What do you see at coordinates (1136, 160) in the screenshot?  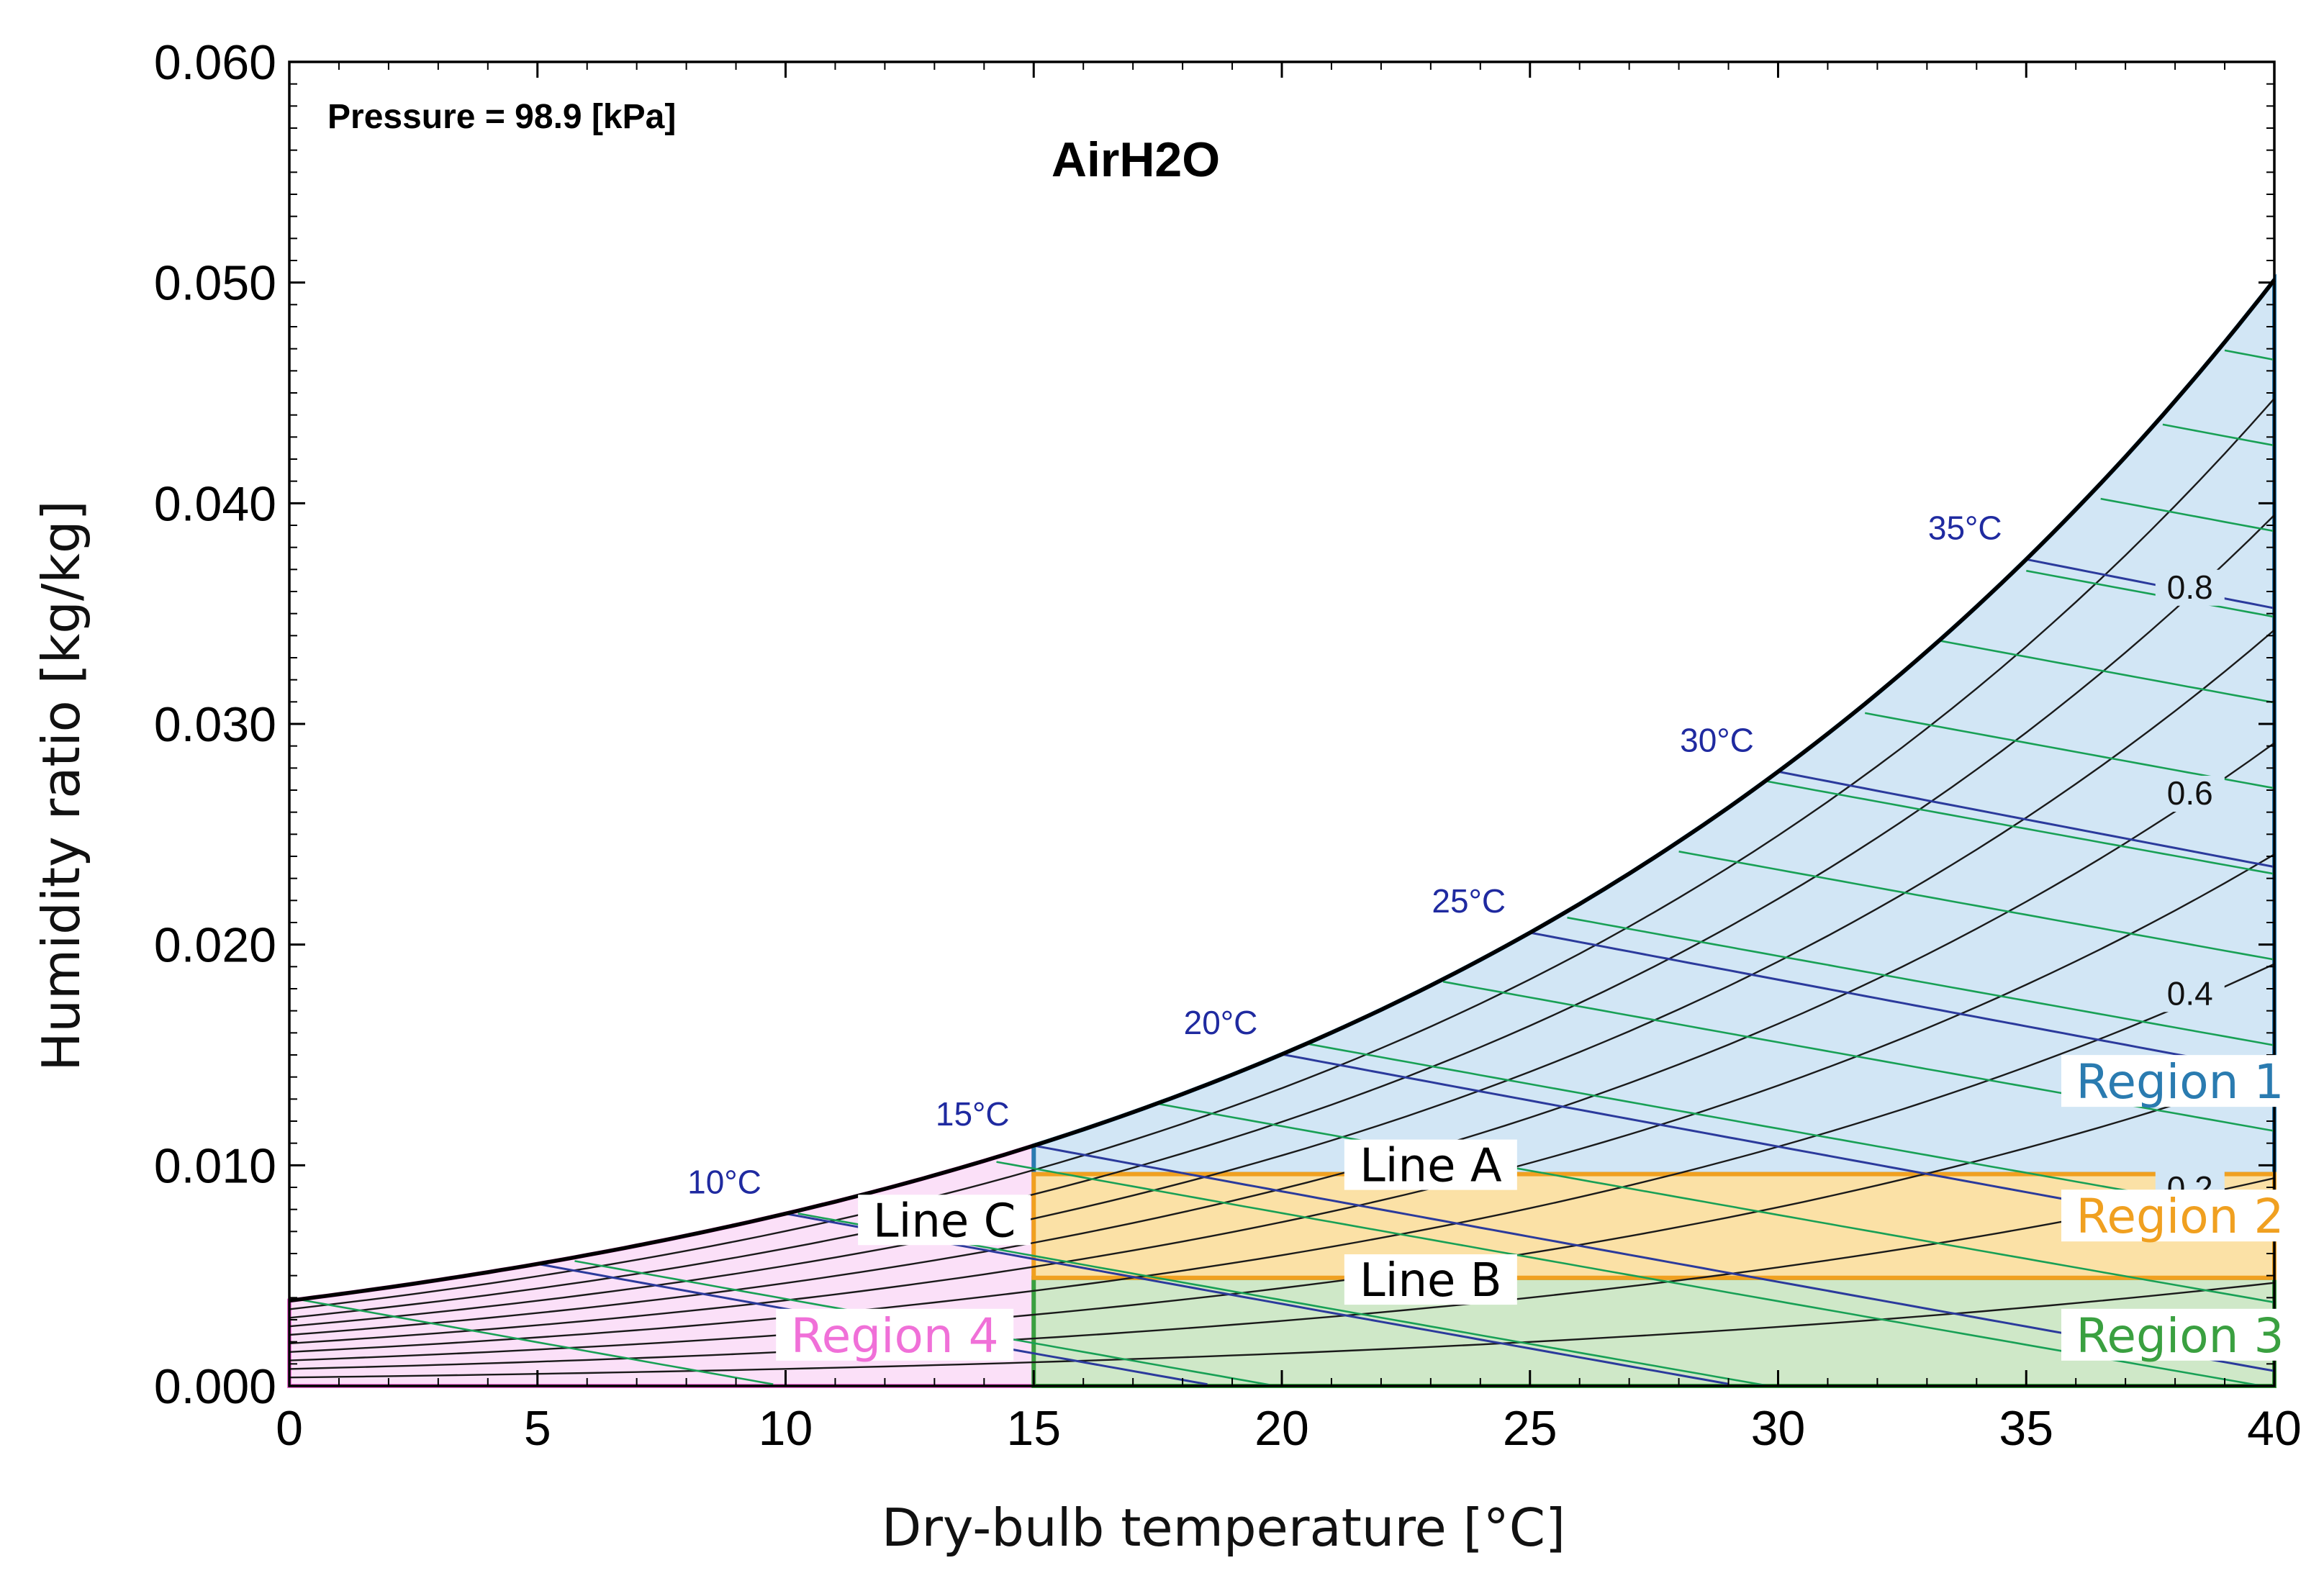 I see `chart-title: AirH2O` at bounding box center [1136, 160].